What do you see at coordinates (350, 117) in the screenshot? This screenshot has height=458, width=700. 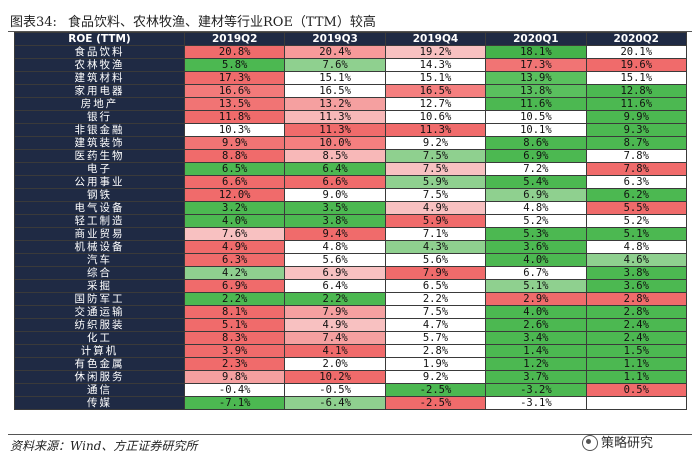 I see `table-row: 银行 11.8% 11.3% 10.6% 10.5% 9.9%` at bounding box center [350, 117].